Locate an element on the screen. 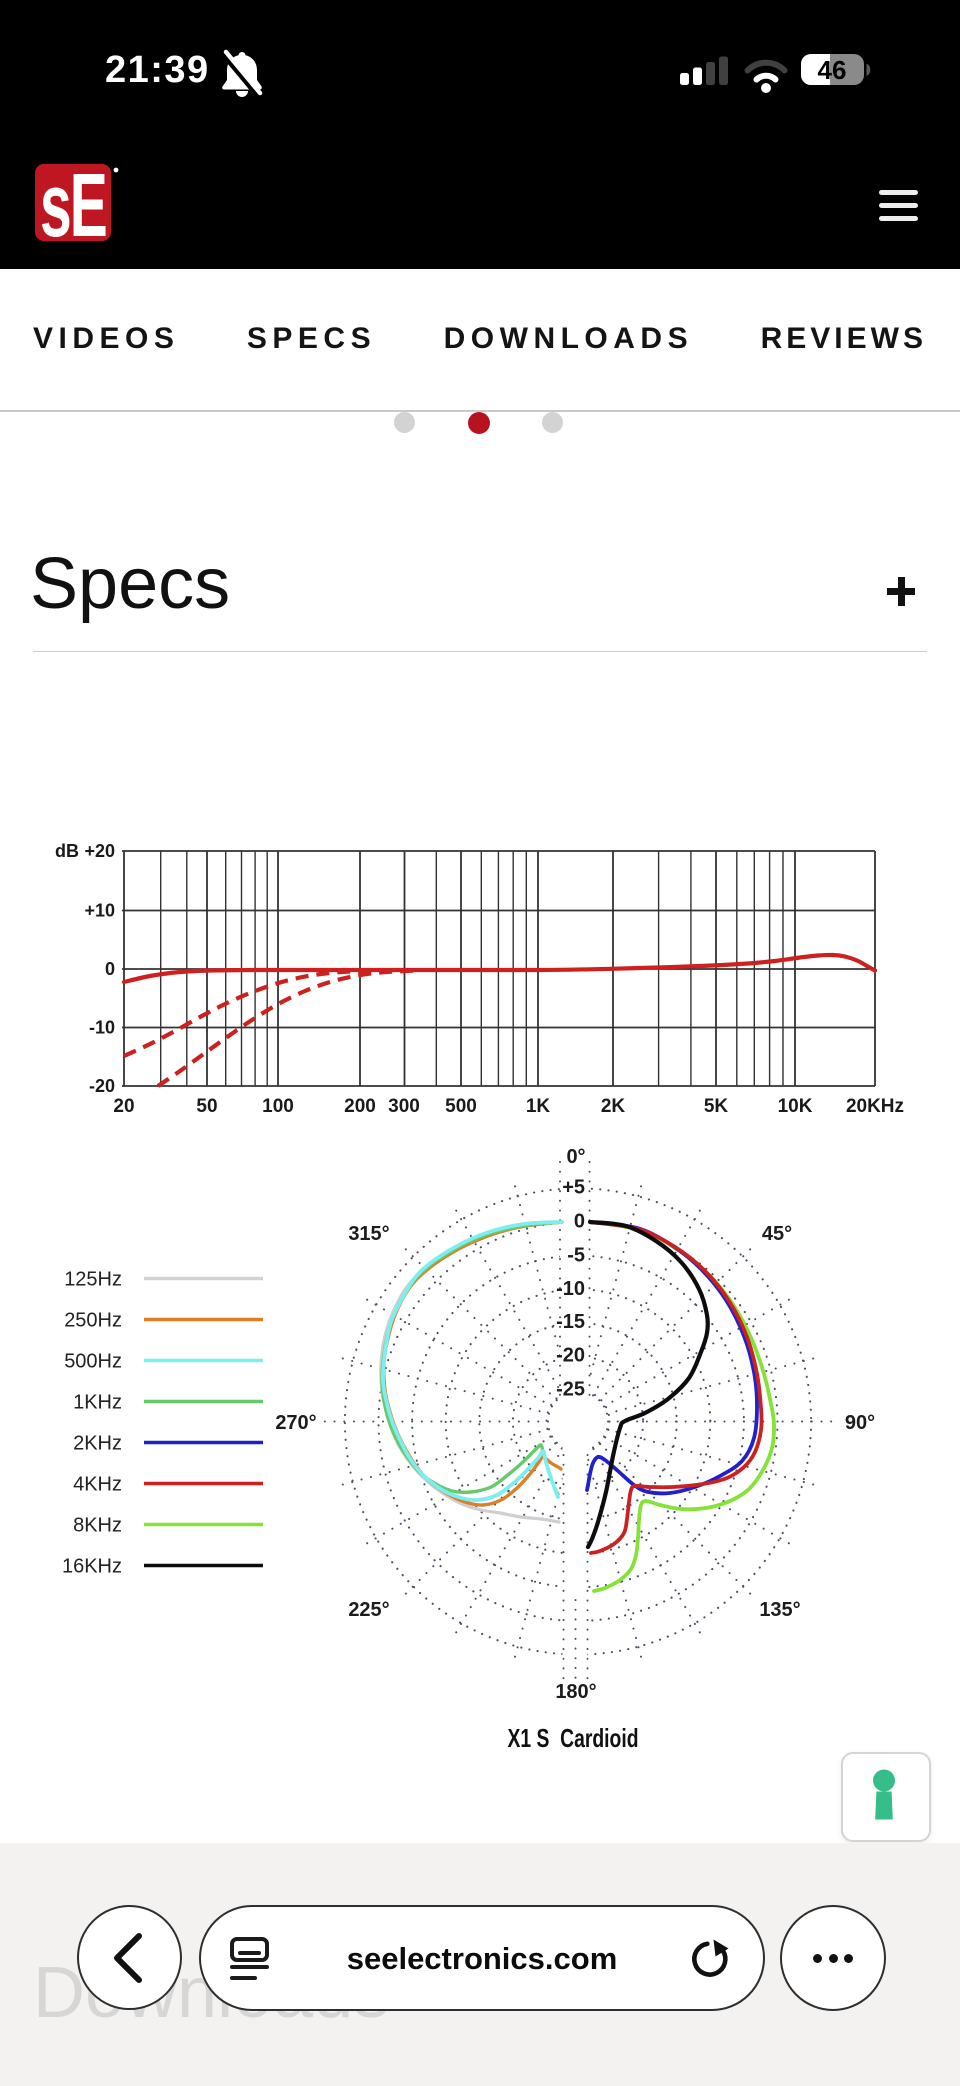 This screenshot has width=960, height=2086. svg-text: 1KHz is located at coordinates (97, 1403).